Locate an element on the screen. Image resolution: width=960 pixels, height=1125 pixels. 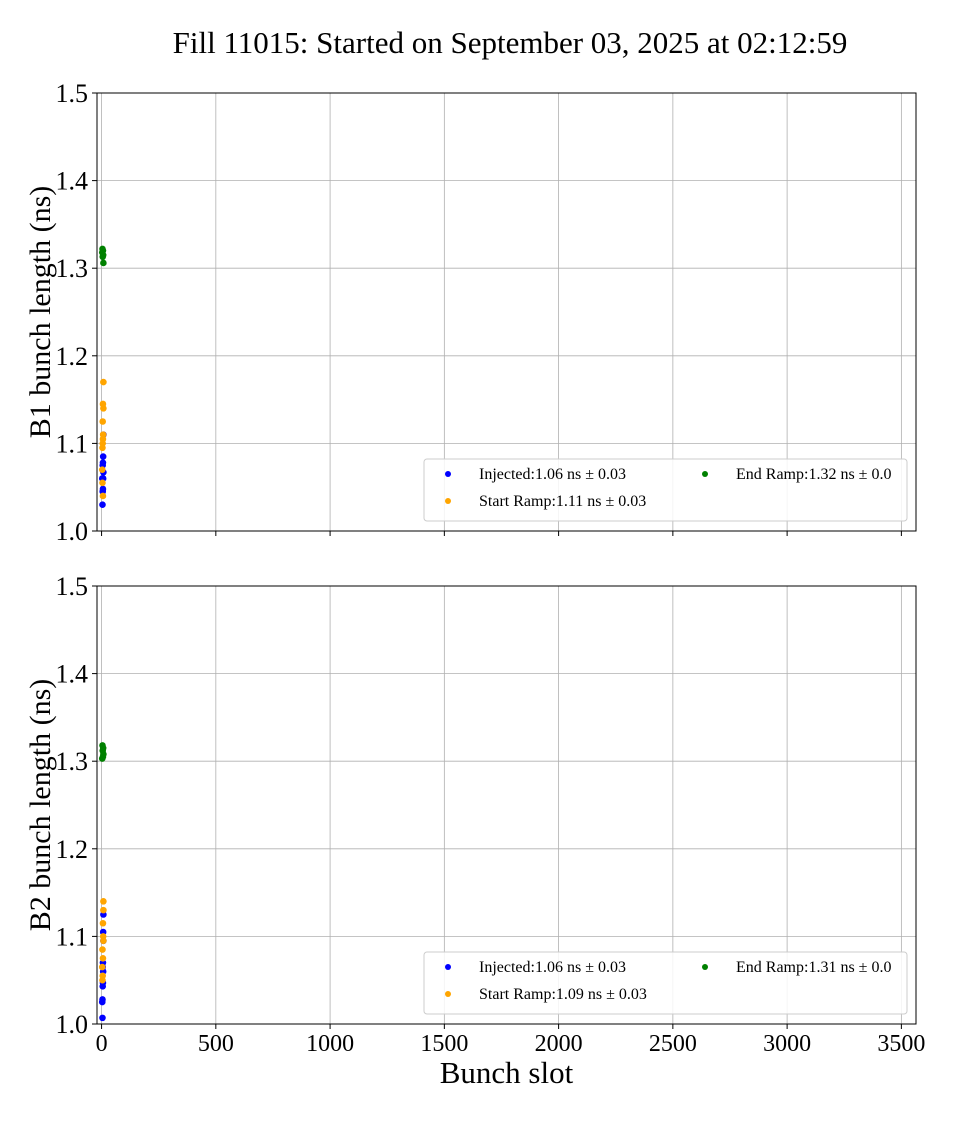
y-axis-label: B2 bunch length (ns) is located at coordinates (40, 805).